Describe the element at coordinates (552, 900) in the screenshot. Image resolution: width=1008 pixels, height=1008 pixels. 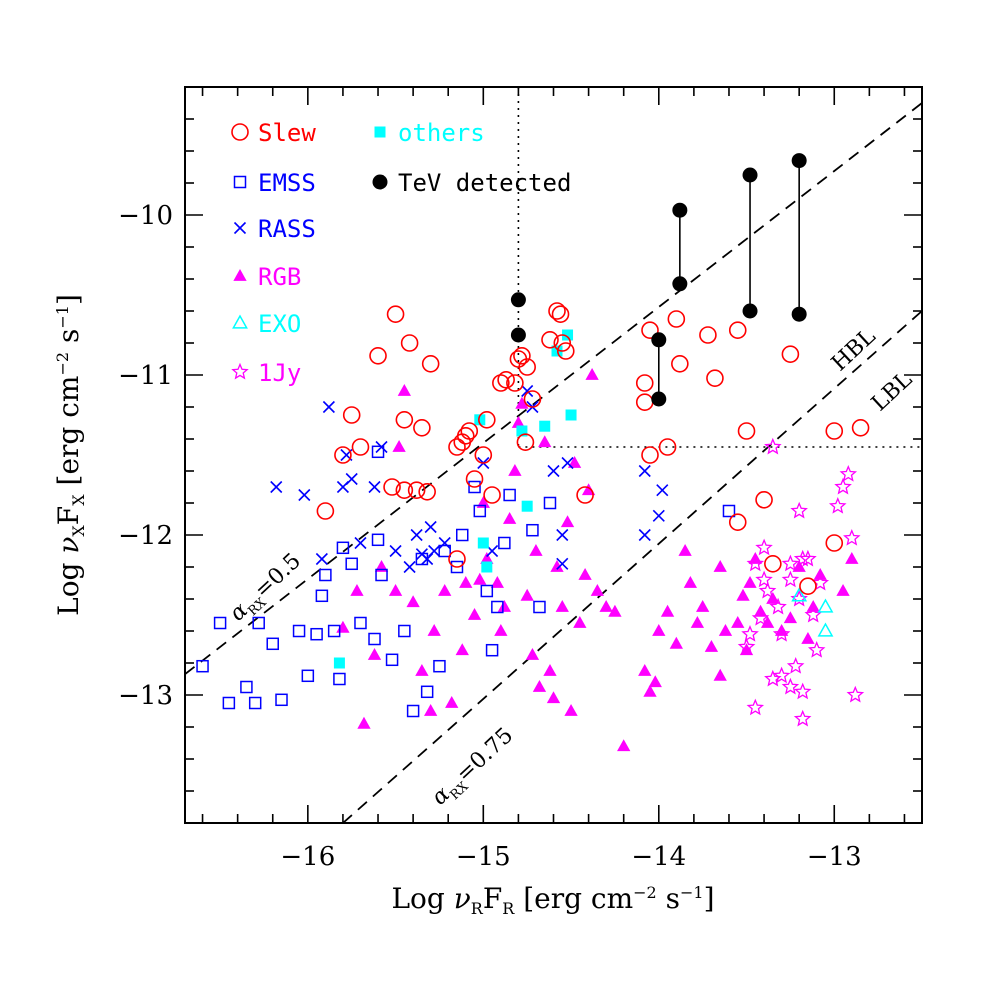
I see `x-axis-label: Log νRFR [erg cm−2 s−1]` at that location.